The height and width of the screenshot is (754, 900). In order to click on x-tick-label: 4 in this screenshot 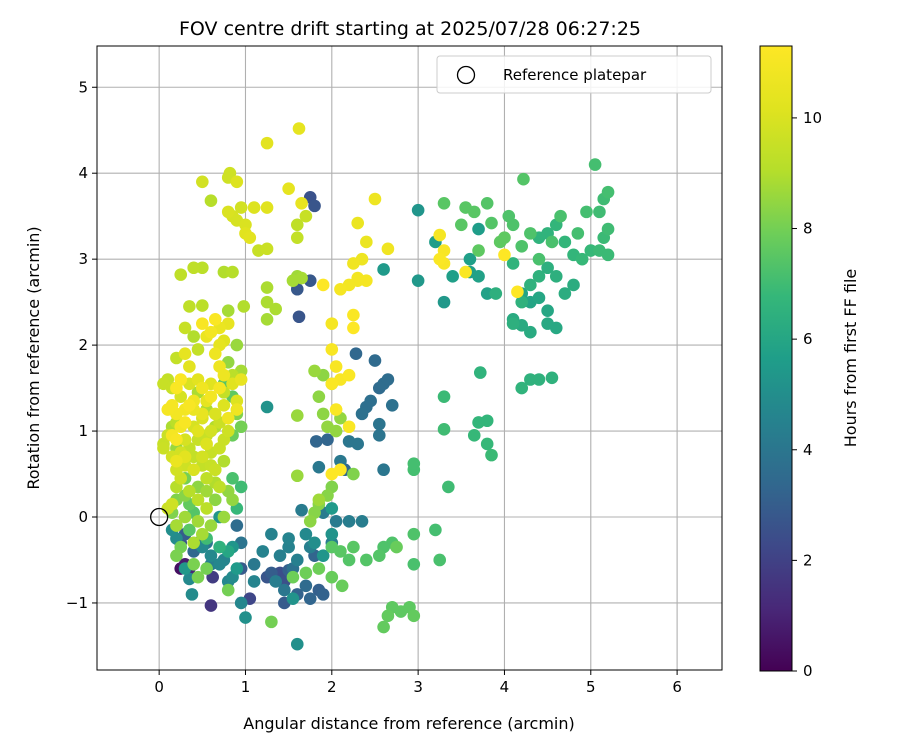, I will do `click(505, 687)`.